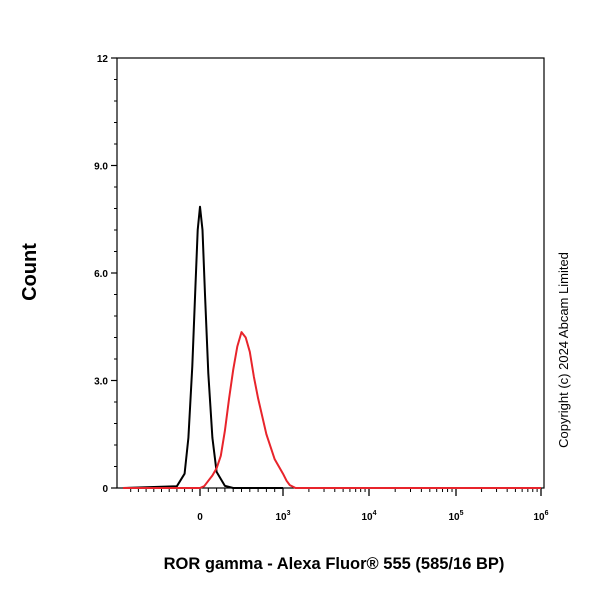 The image size is (600, 600). I want to click on y-axis: 0 3.0 6.0 9.0 12, so click(105, 274).